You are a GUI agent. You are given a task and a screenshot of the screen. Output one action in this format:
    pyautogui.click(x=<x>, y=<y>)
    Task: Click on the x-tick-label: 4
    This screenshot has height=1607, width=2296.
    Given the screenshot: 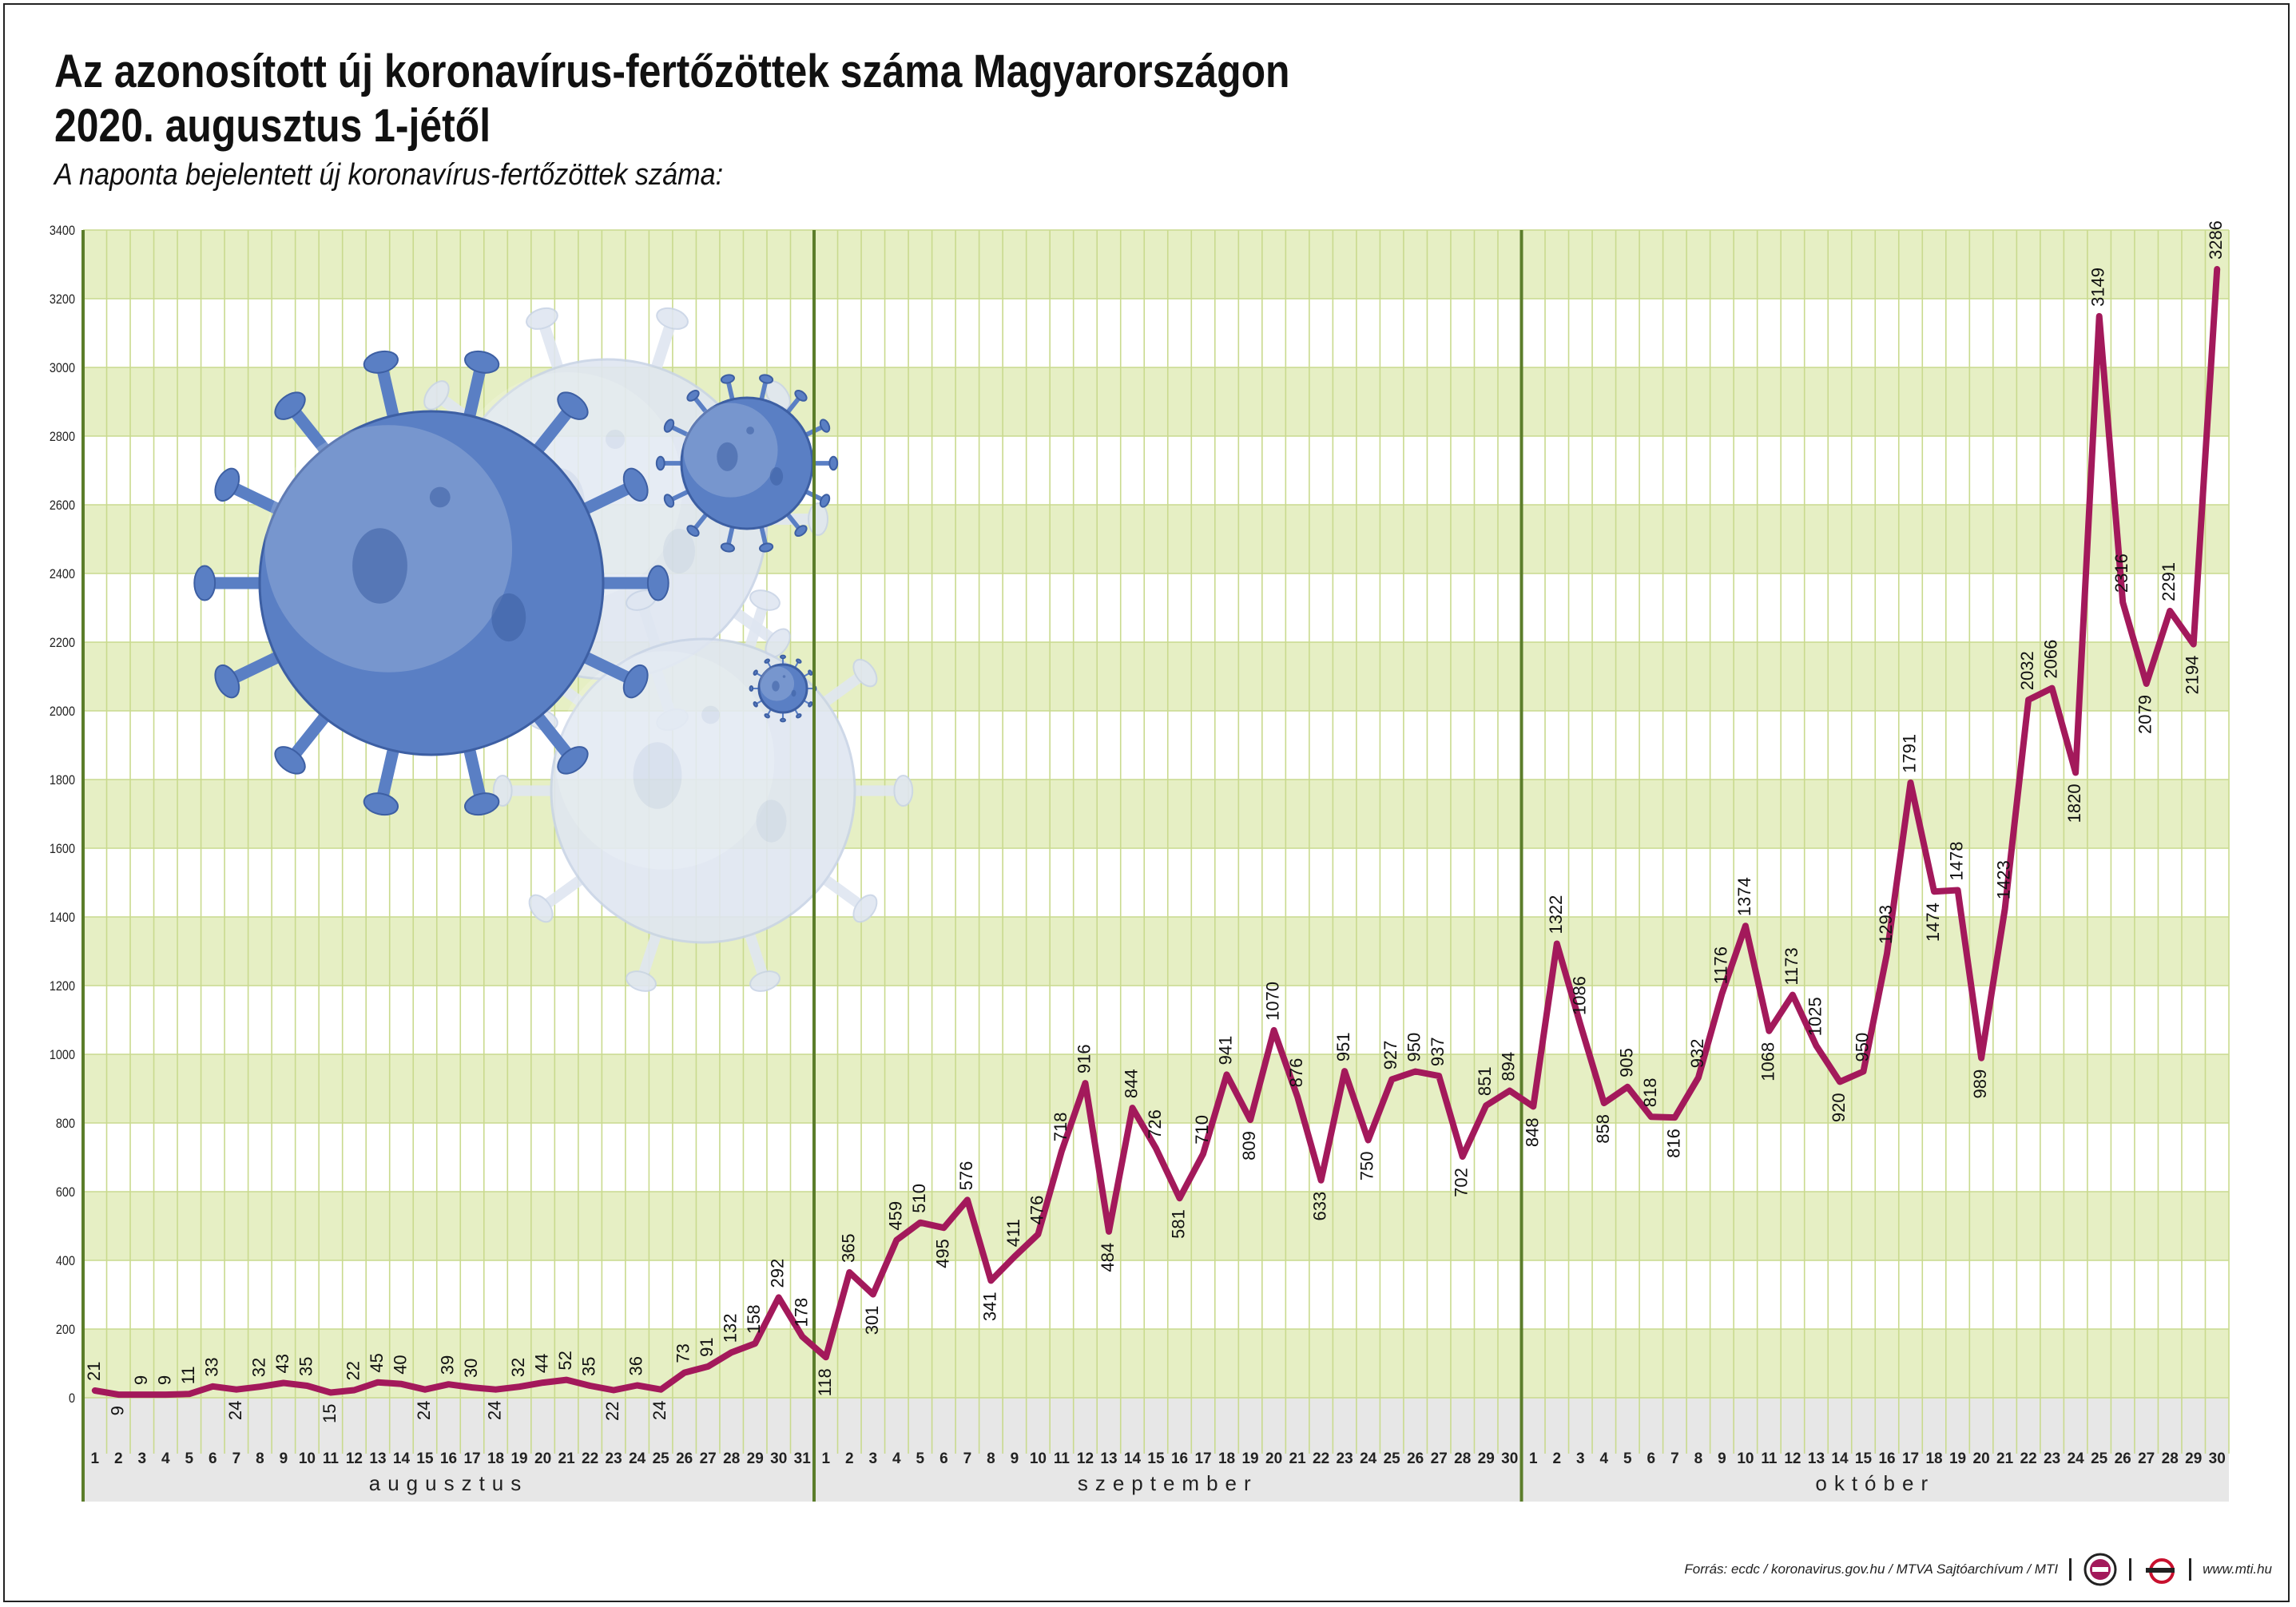 What is the action you would take?
    pyautogui.click(x=166, y=1458)
    